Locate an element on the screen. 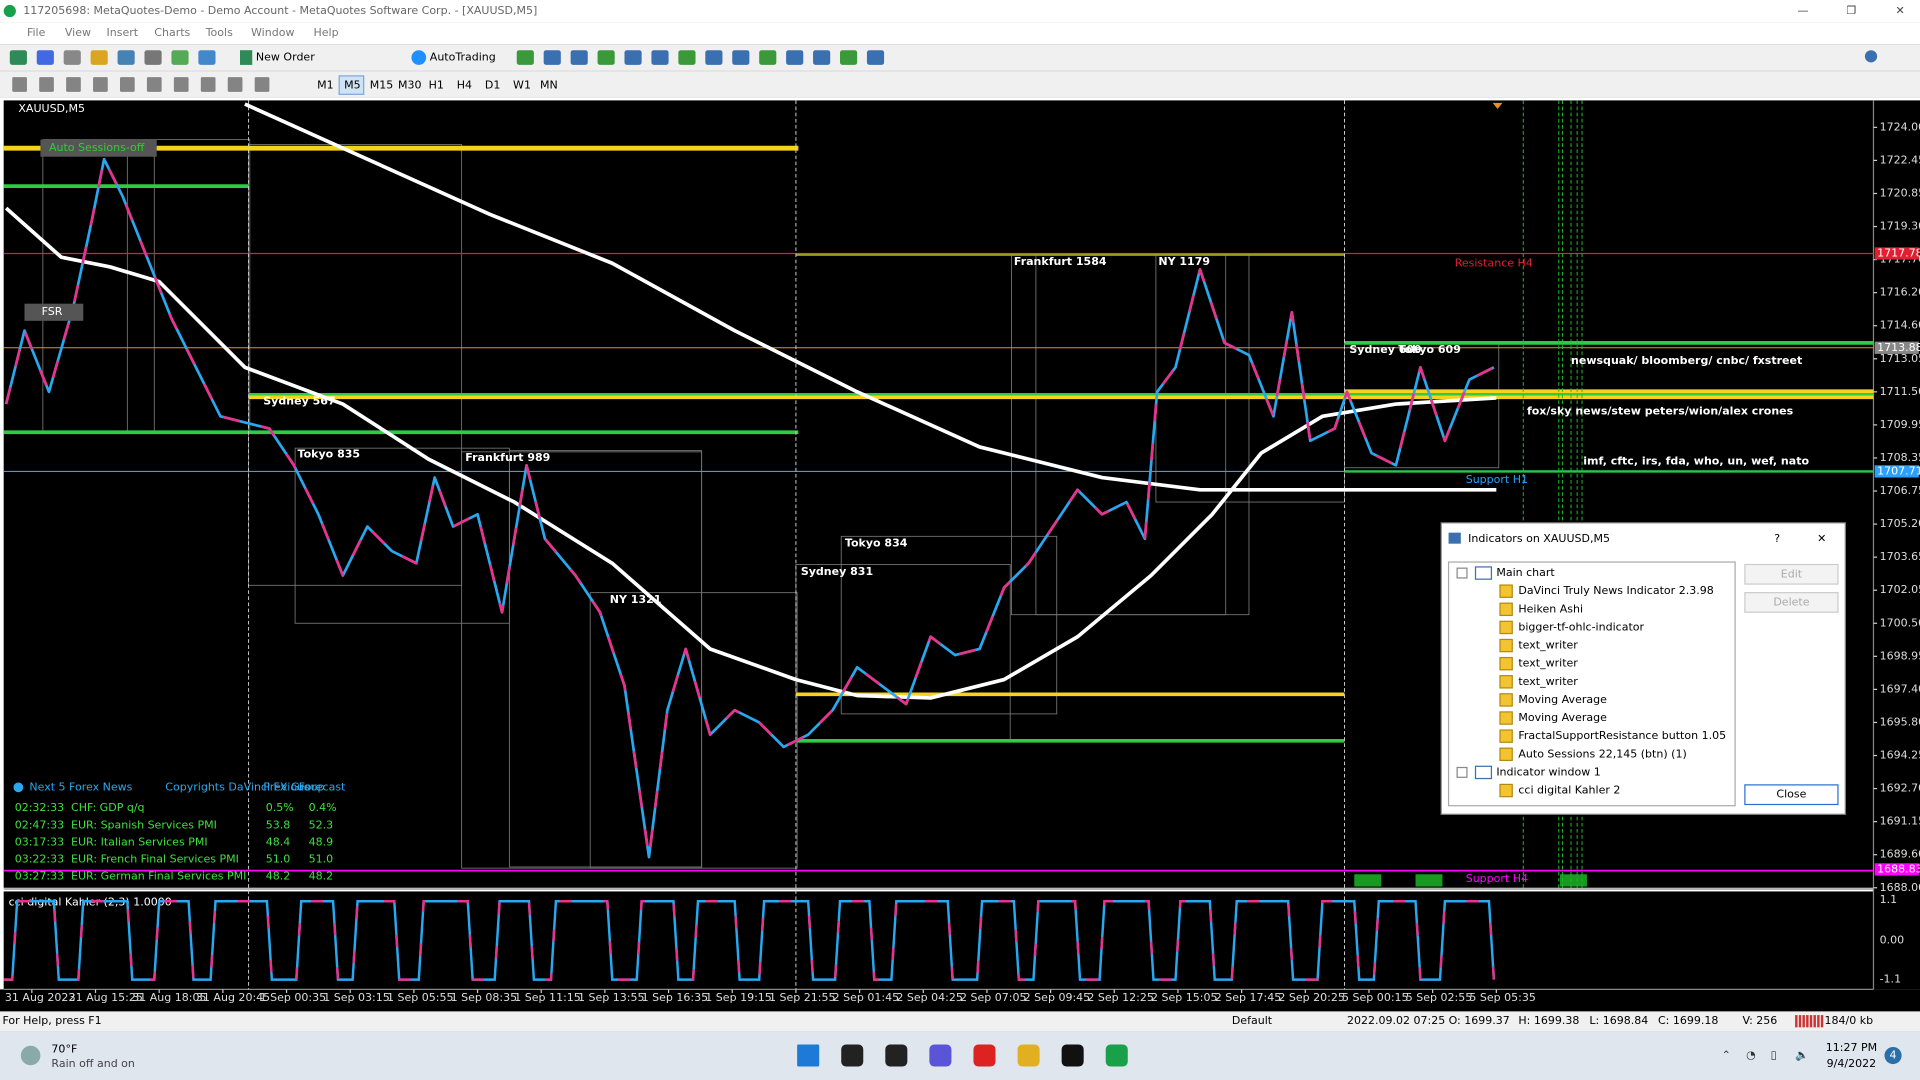 The image size is (1920, 1080). chart-label: imf, cftc, irs, fda, who, un, wef, nato is located at coordinates (1696, 461).